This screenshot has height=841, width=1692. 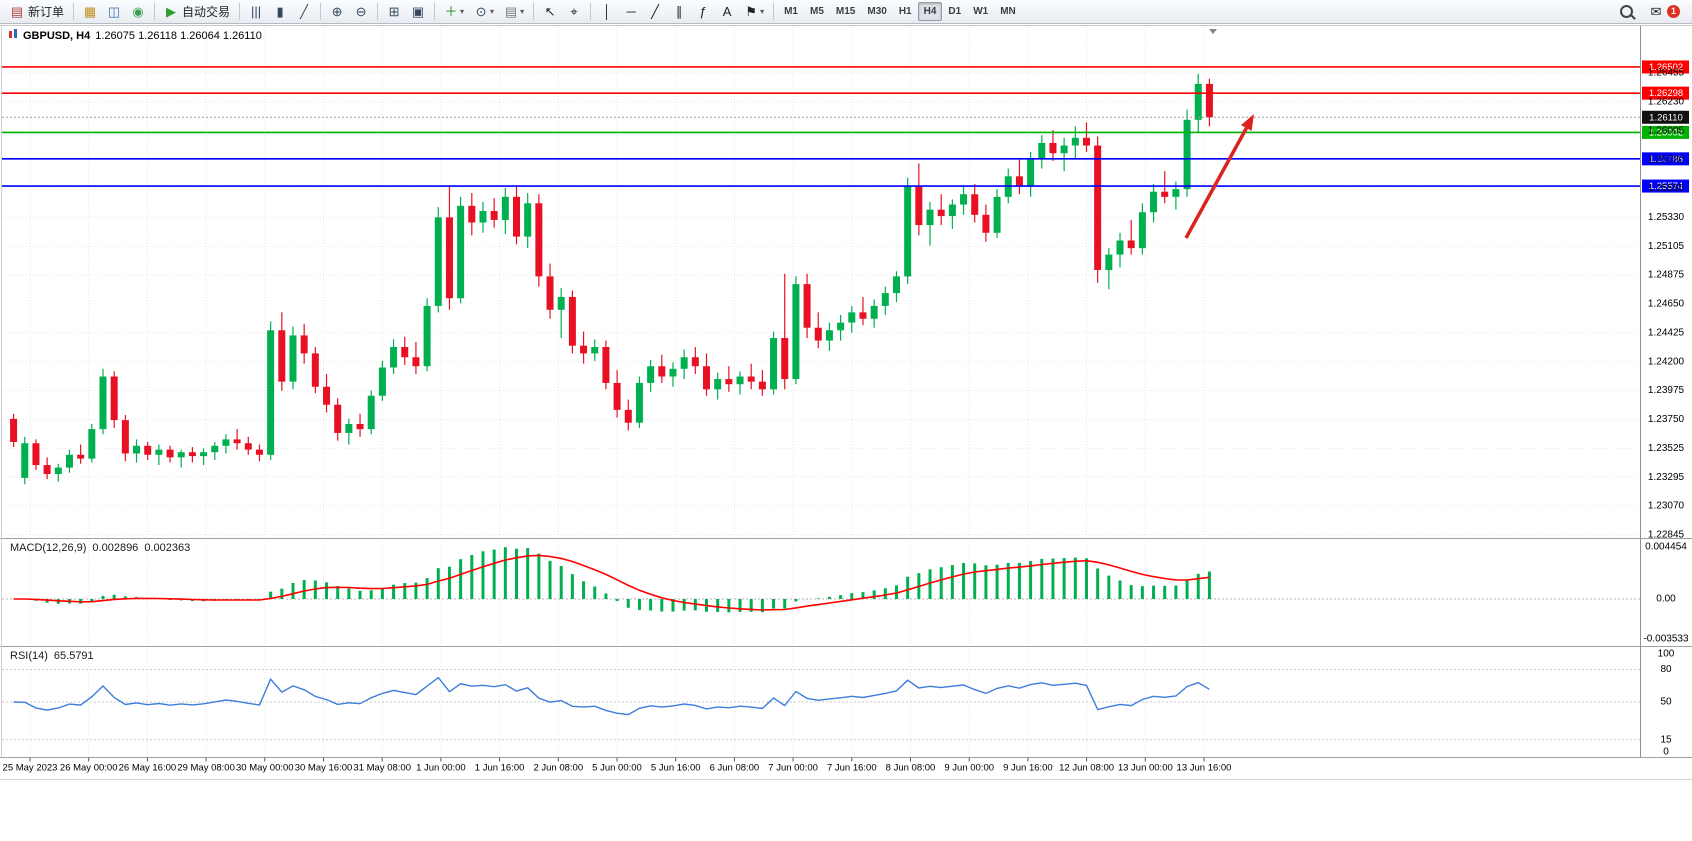 I want to click on channel-icon: ∥, so click(x=679, y=11).